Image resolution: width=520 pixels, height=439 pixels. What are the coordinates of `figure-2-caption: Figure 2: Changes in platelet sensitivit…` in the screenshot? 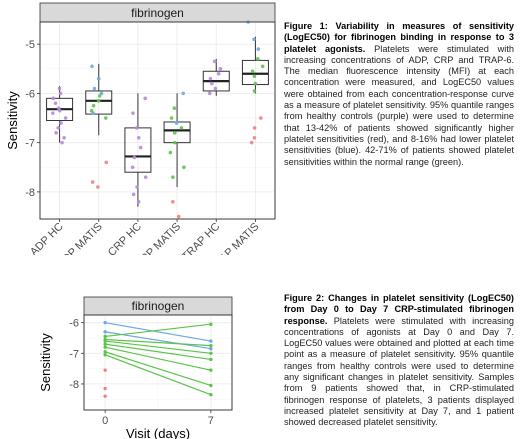 It's located at (399, 361).